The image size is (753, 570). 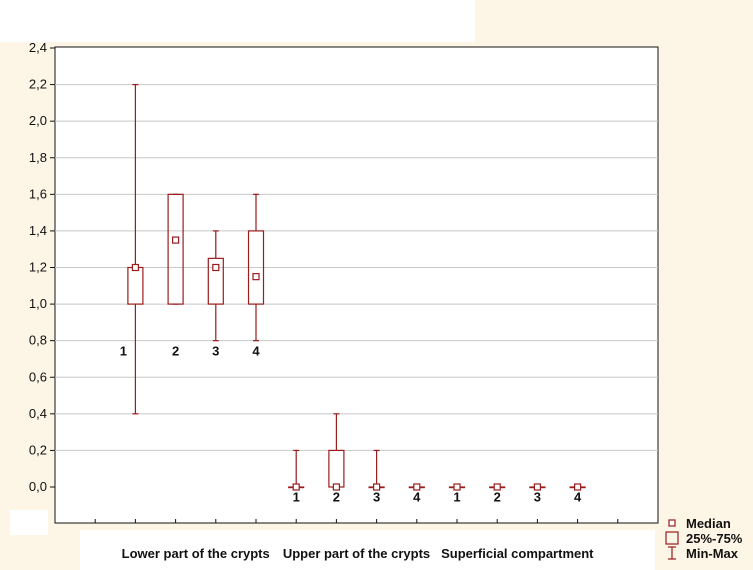 I want to click on bottom-label-strip, so click(x=367, y=550).